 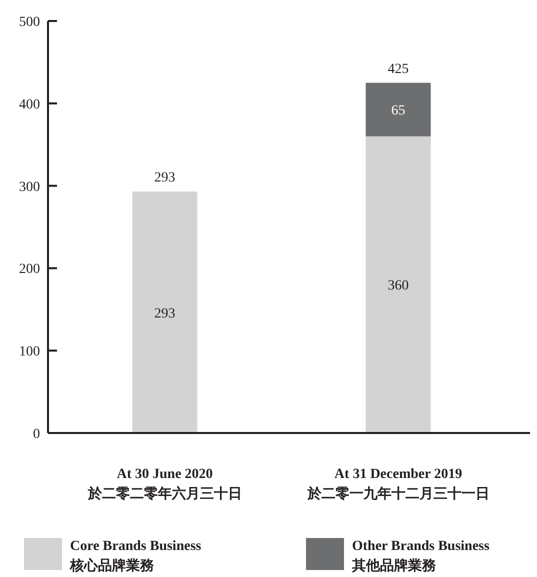 What do you see at coordinates (135, 556) in the screenshot?
I see `legend-label: Core Brands Business 核心品牌業務` at bounding box center [135, 556].